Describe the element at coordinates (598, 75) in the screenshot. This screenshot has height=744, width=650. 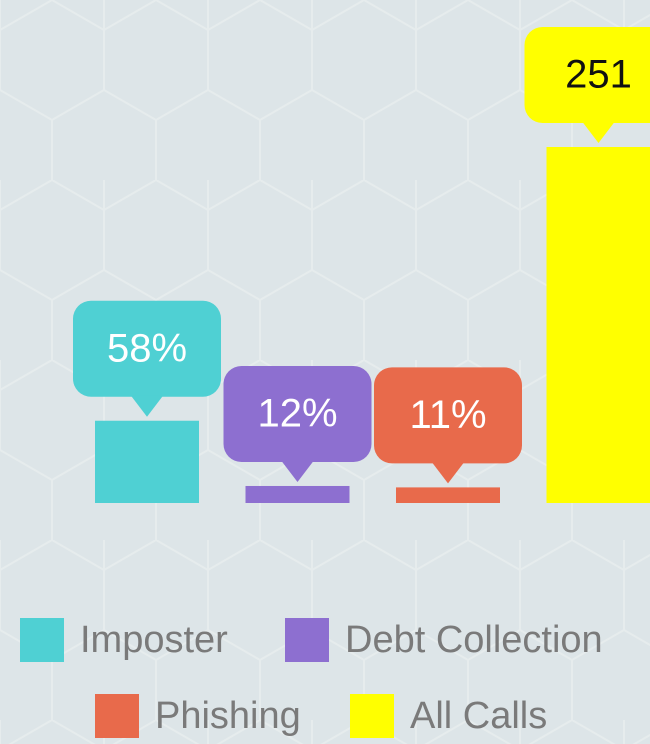
I see `value-label: 251` at that location.